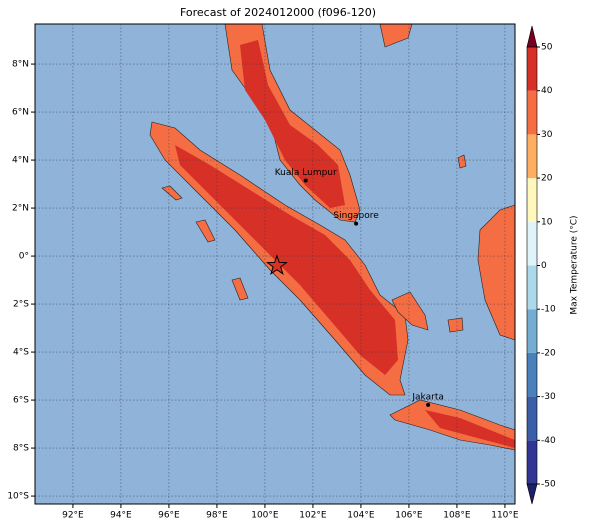 The image size is (590, 532). What do you see at coordinates (313, 516) in the screenshot?
I see `x-tick-label: 102°E` at bounding box center [313, 516].